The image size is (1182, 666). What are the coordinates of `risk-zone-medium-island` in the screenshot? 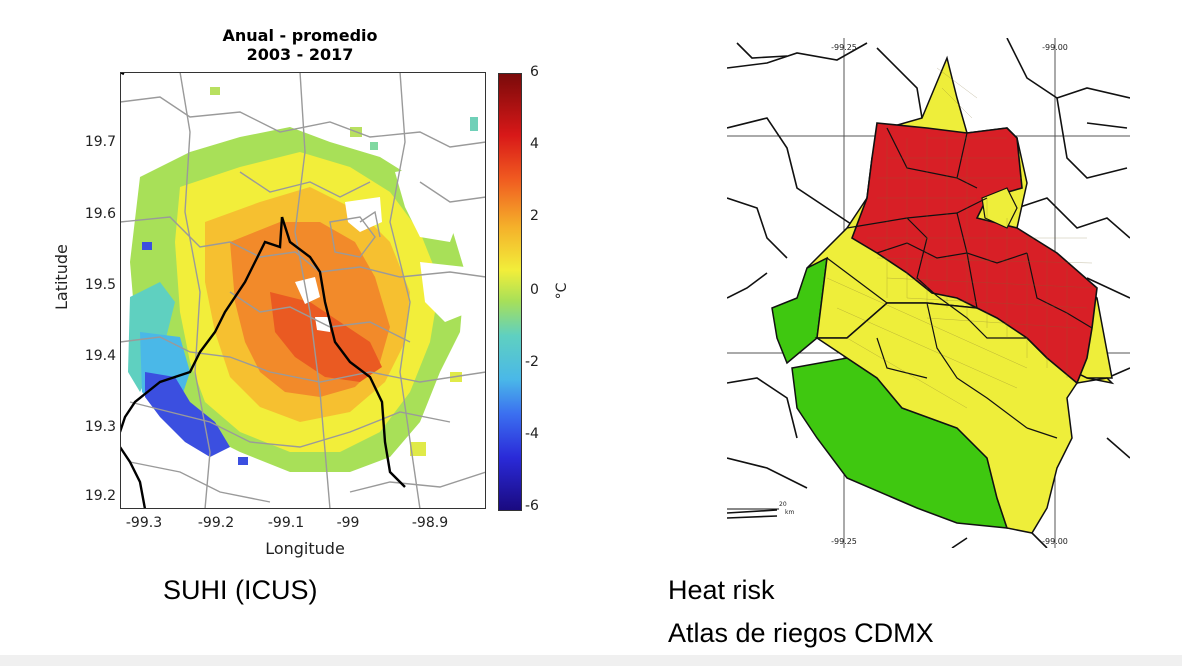 It's located at (999, 208).